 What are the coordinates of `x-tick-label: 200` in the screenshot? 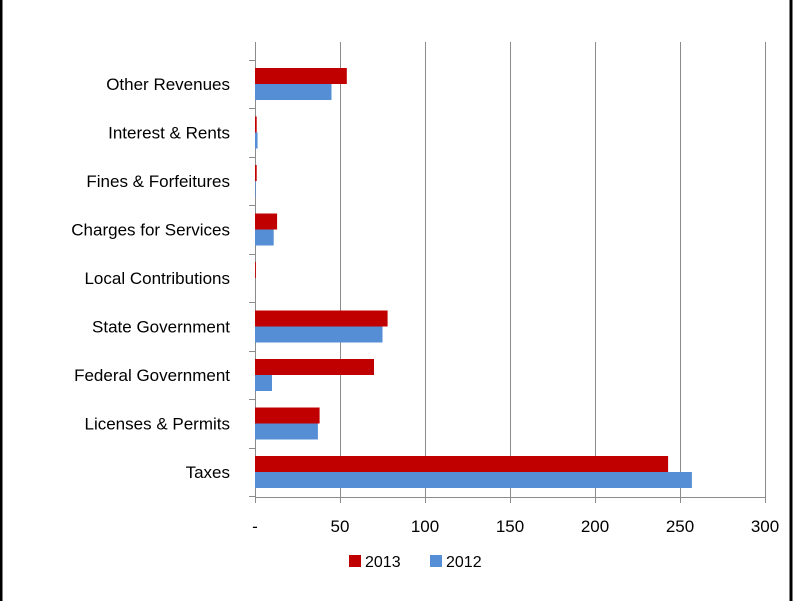 It's located at (595, 526).